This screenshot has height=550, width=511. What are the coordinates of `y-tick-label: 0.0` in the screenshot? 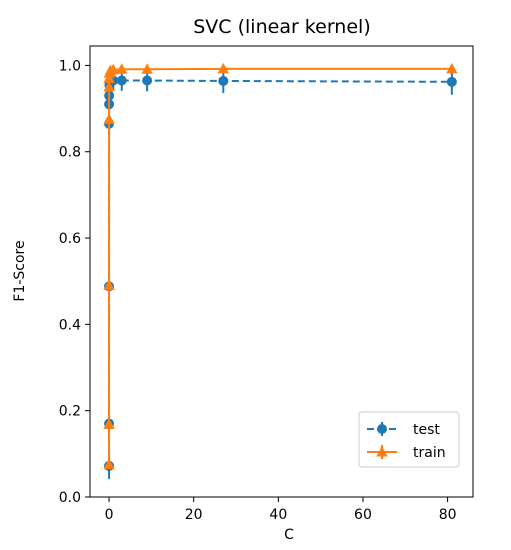 It's located at (70, 498).